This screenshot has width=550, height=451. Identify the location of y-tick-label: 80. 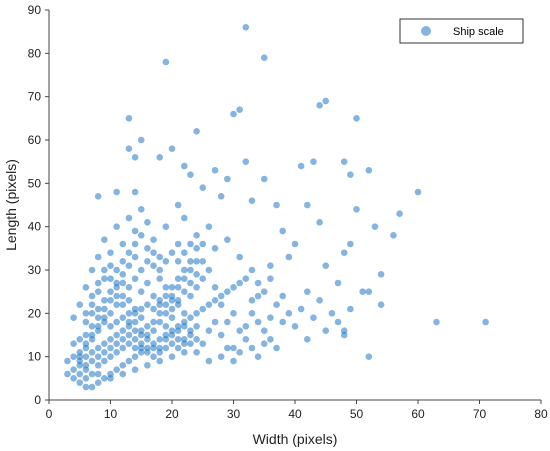
(35, 53).